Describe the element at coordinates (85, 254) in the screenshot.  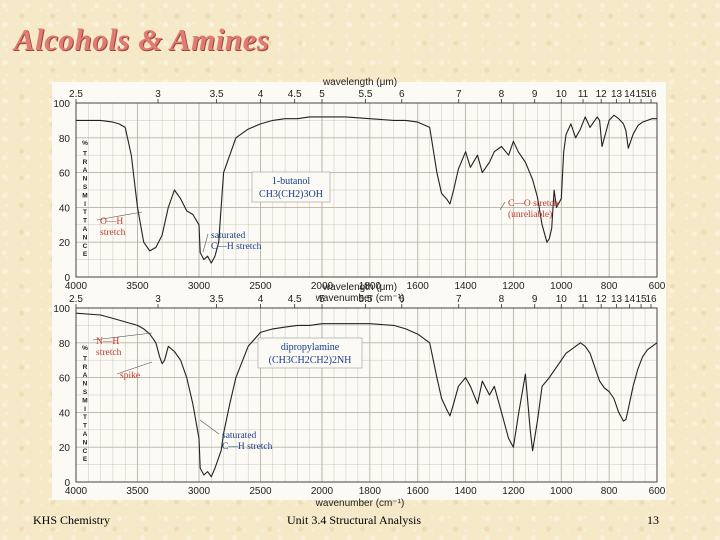
I see `y-axis-label-char: E` at that location.